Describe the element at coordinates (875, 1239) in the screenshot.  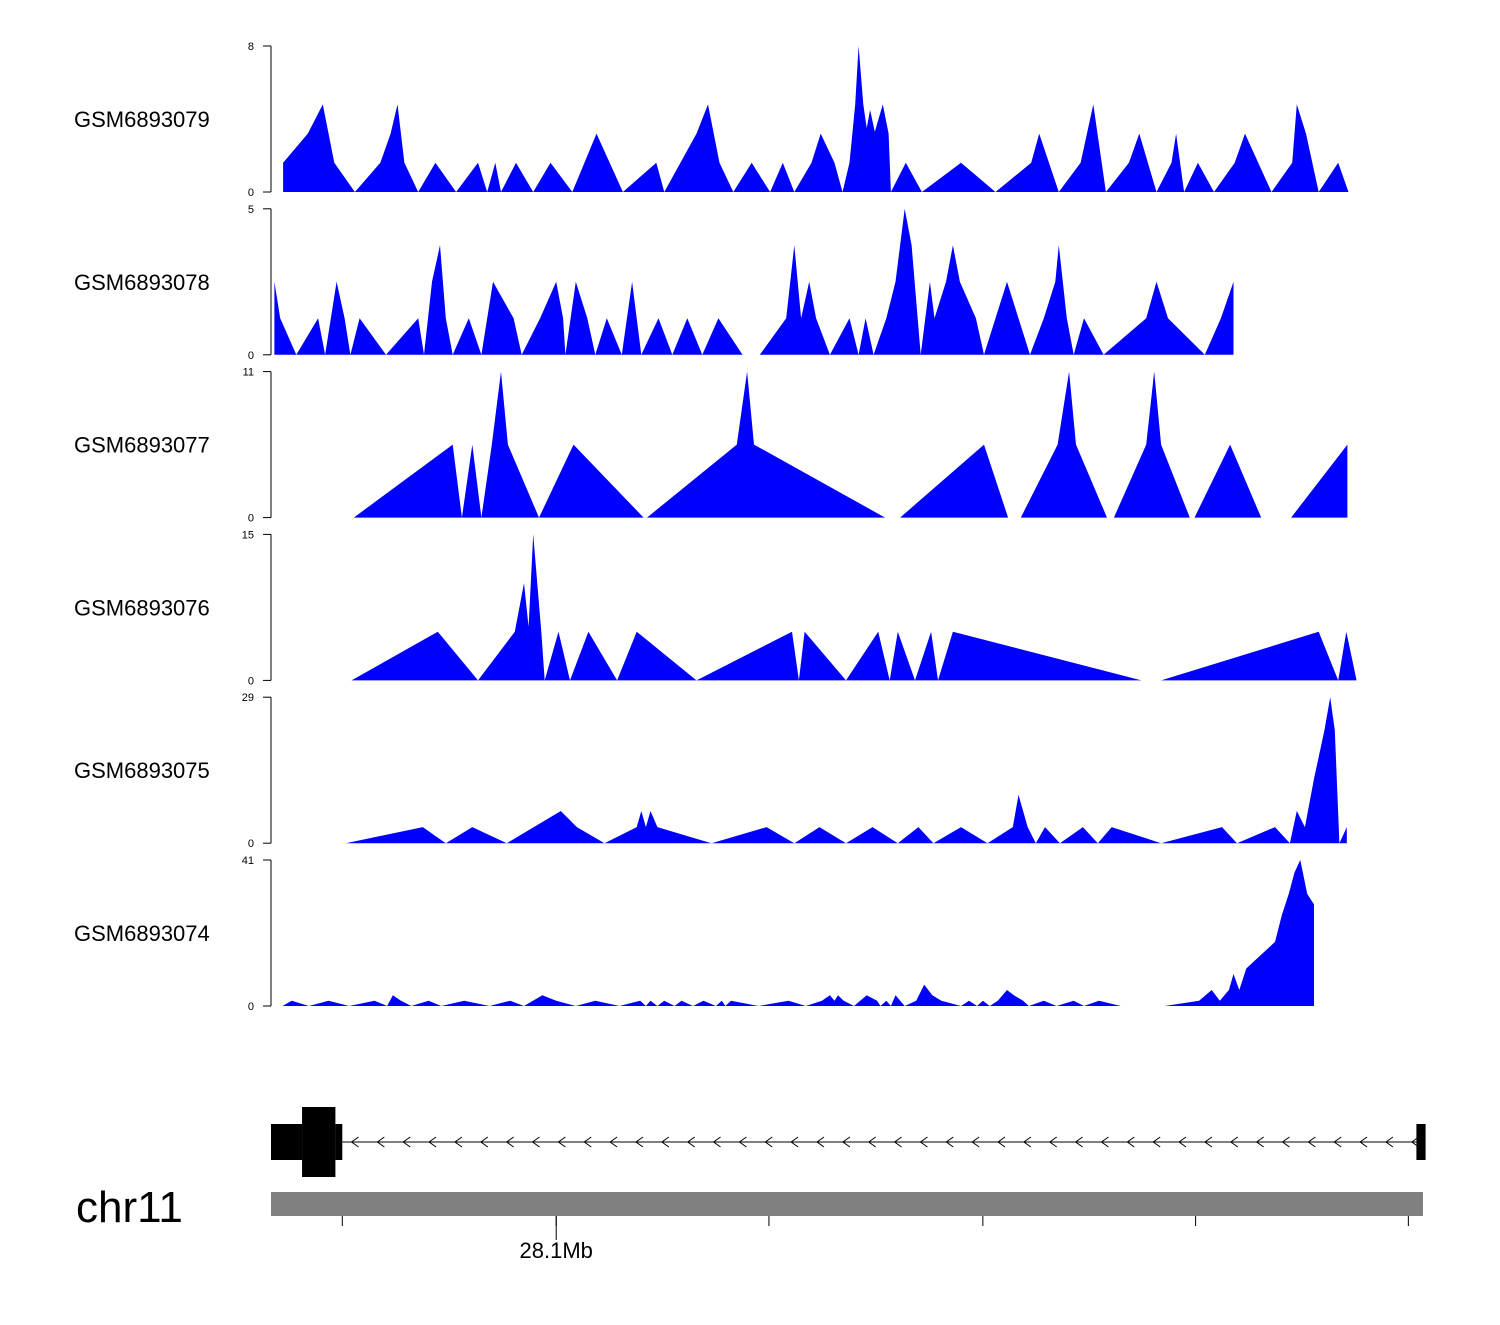
I see `genome-axis: 28.1Mb` at that location.